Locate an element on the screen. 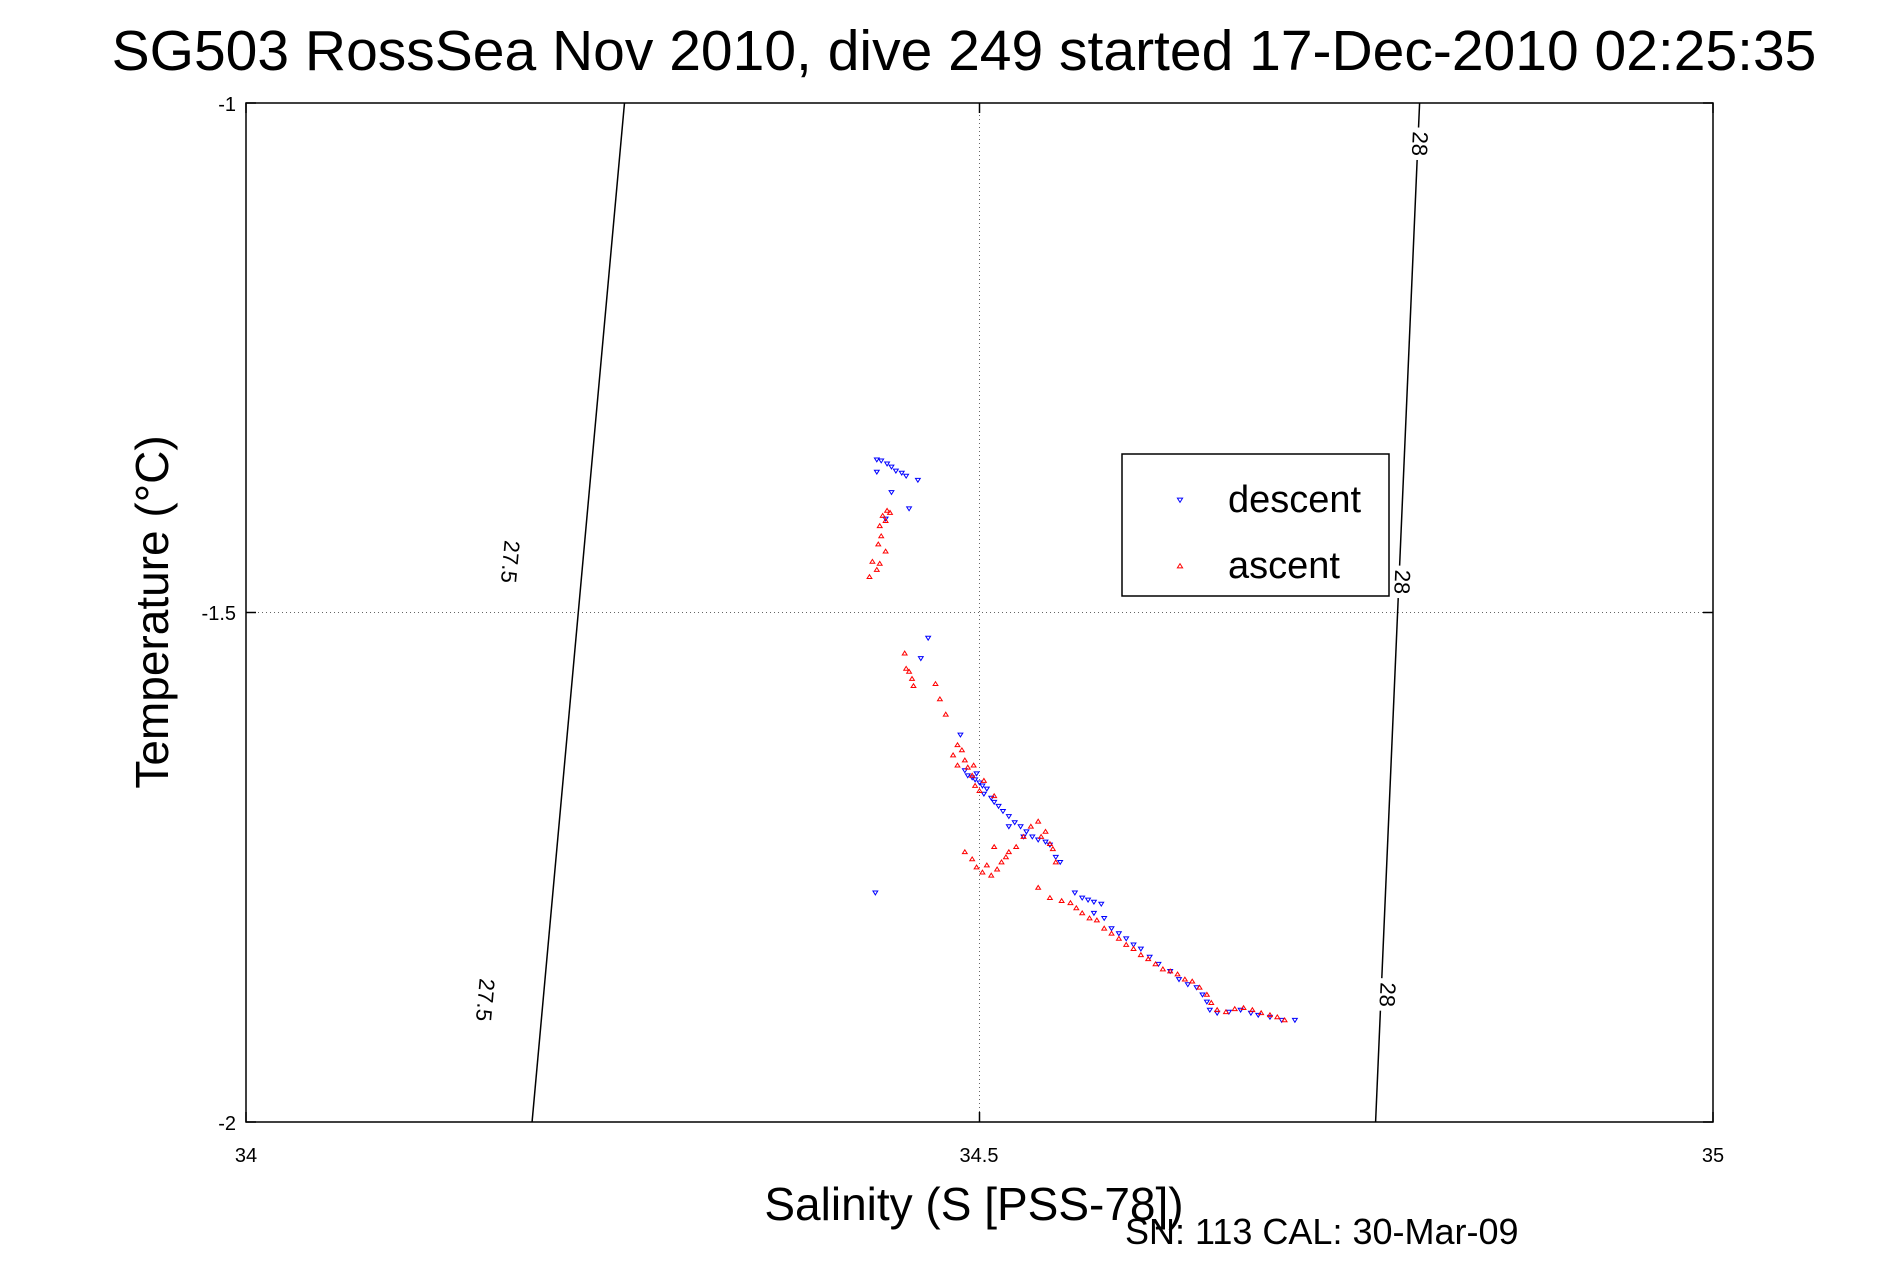 This screenshot has height=1262, width=1891. legend-marker-descent is located at coordinates (1180, 500).